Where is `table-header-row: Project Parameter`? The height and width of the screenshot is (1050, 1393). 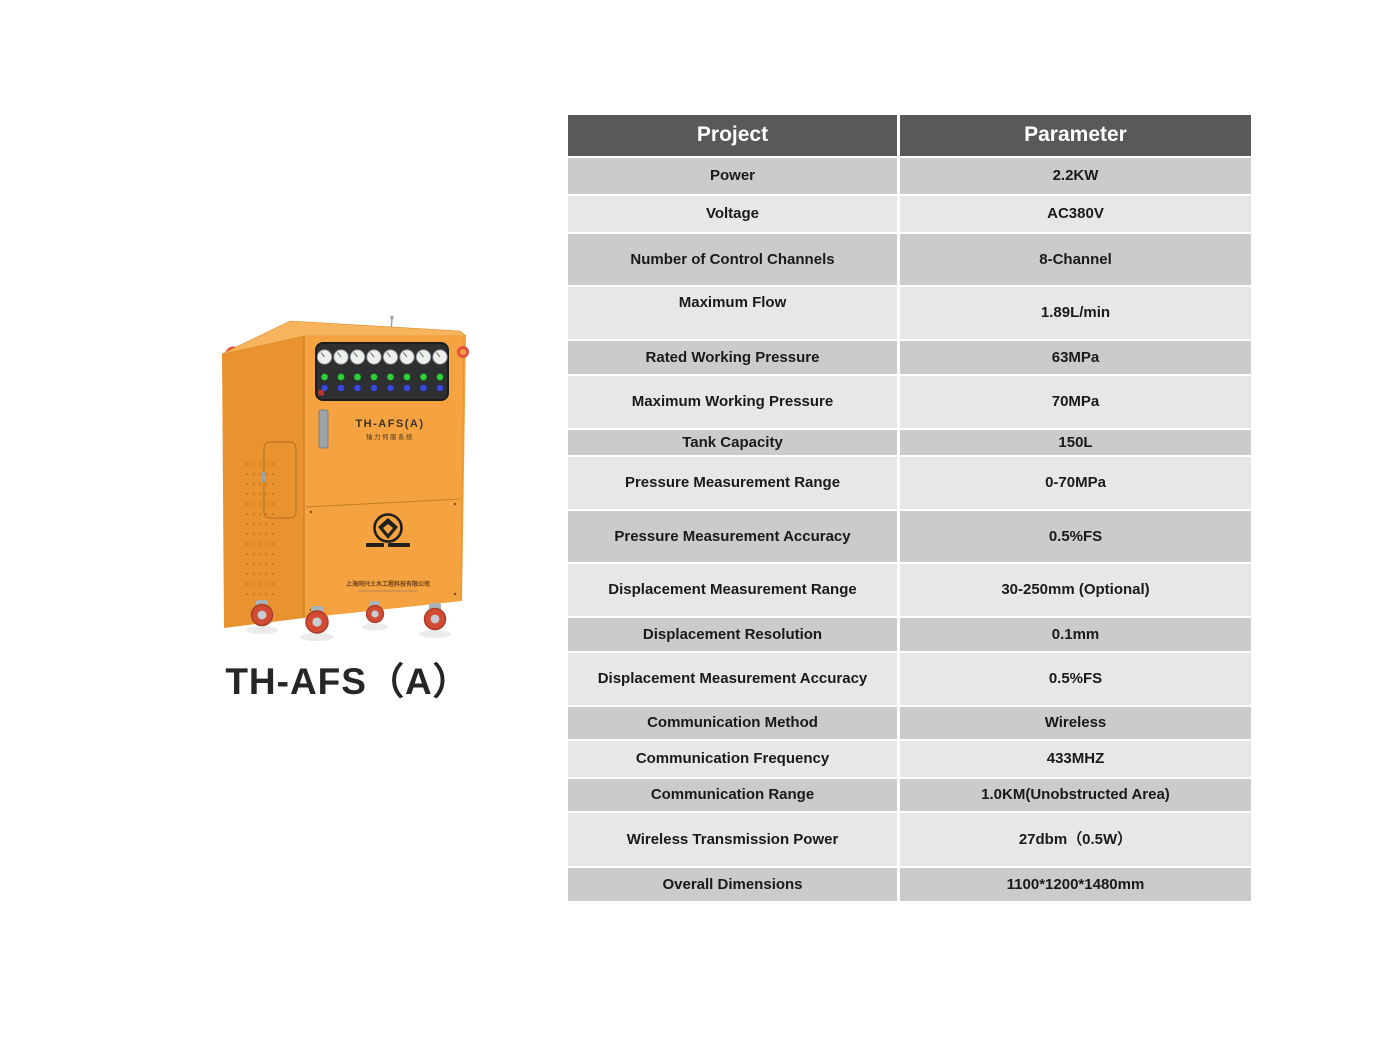
table-header-row: Project Parameter is located at coordinates (909, 135).